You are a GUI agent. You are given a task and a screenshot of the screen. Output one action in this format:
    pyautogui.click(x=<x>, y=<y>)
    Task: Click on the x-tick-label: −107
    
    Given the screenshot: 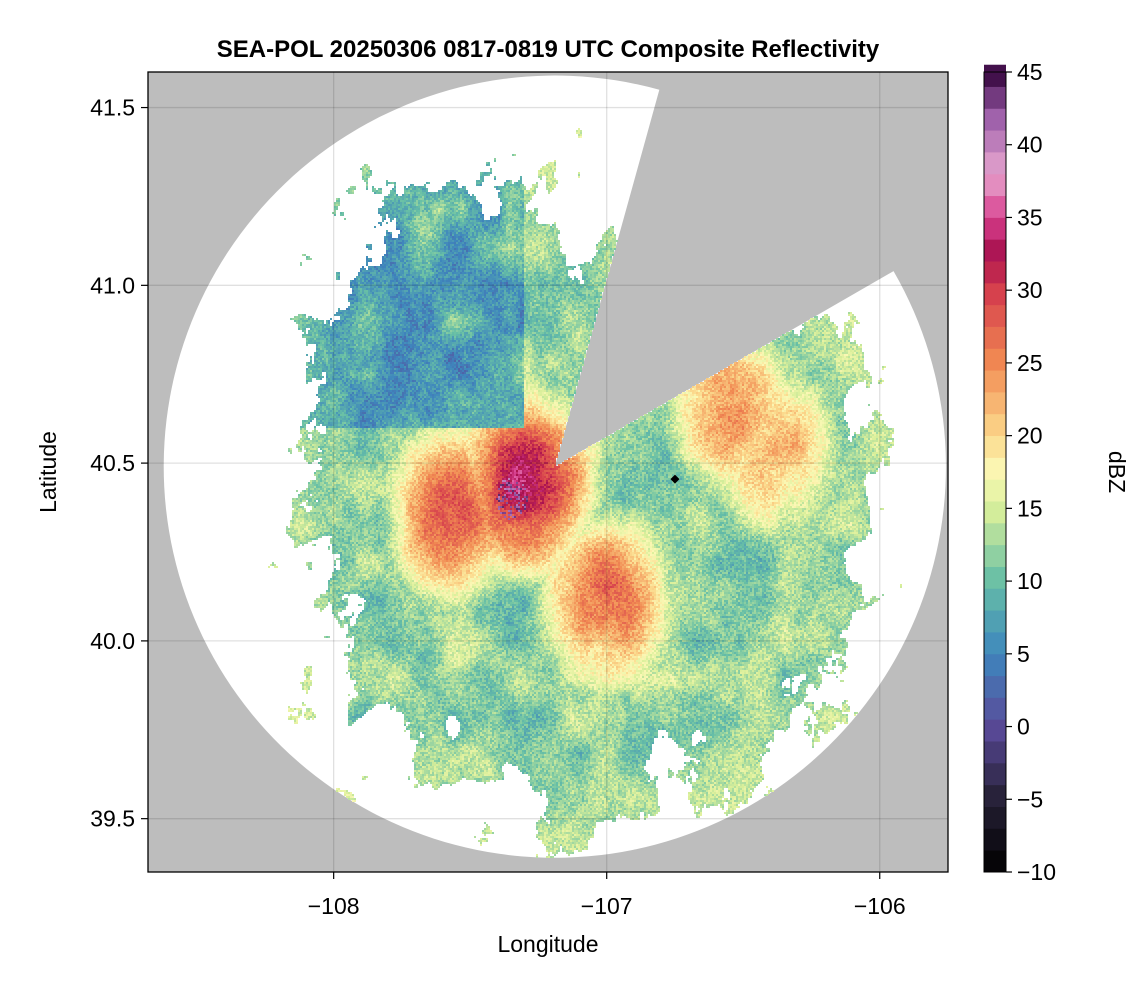 What is the action you would take?
    pyautogui.click(x=607, y=906)
    